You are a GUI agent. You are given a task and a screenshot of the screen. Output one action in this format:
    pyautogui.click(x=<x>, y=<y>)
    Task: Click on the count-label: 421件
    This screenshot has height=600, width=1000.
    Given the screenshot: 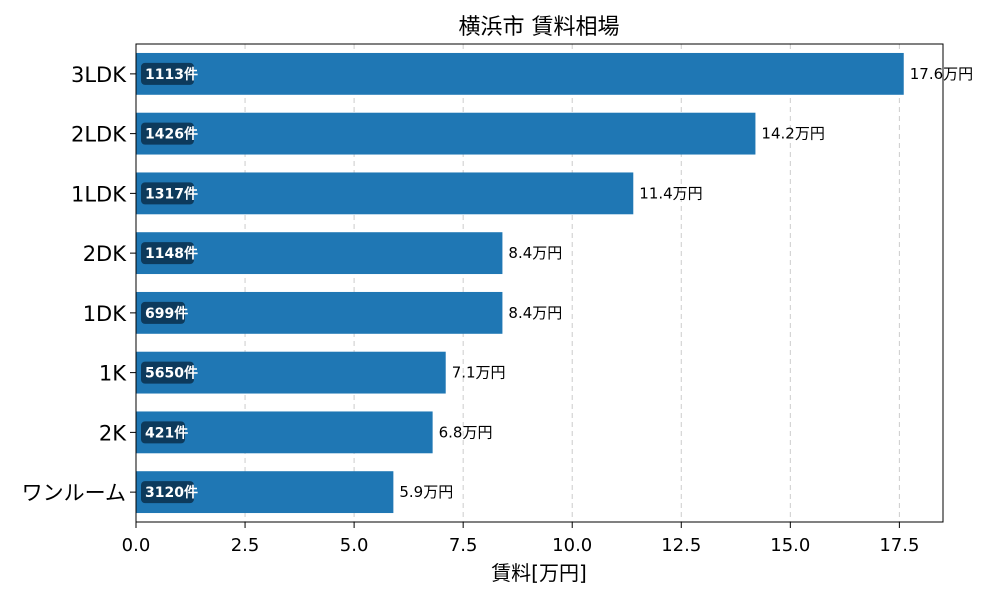 What is the action you would take?
    pyautogui.click(x=166, y=432)
    